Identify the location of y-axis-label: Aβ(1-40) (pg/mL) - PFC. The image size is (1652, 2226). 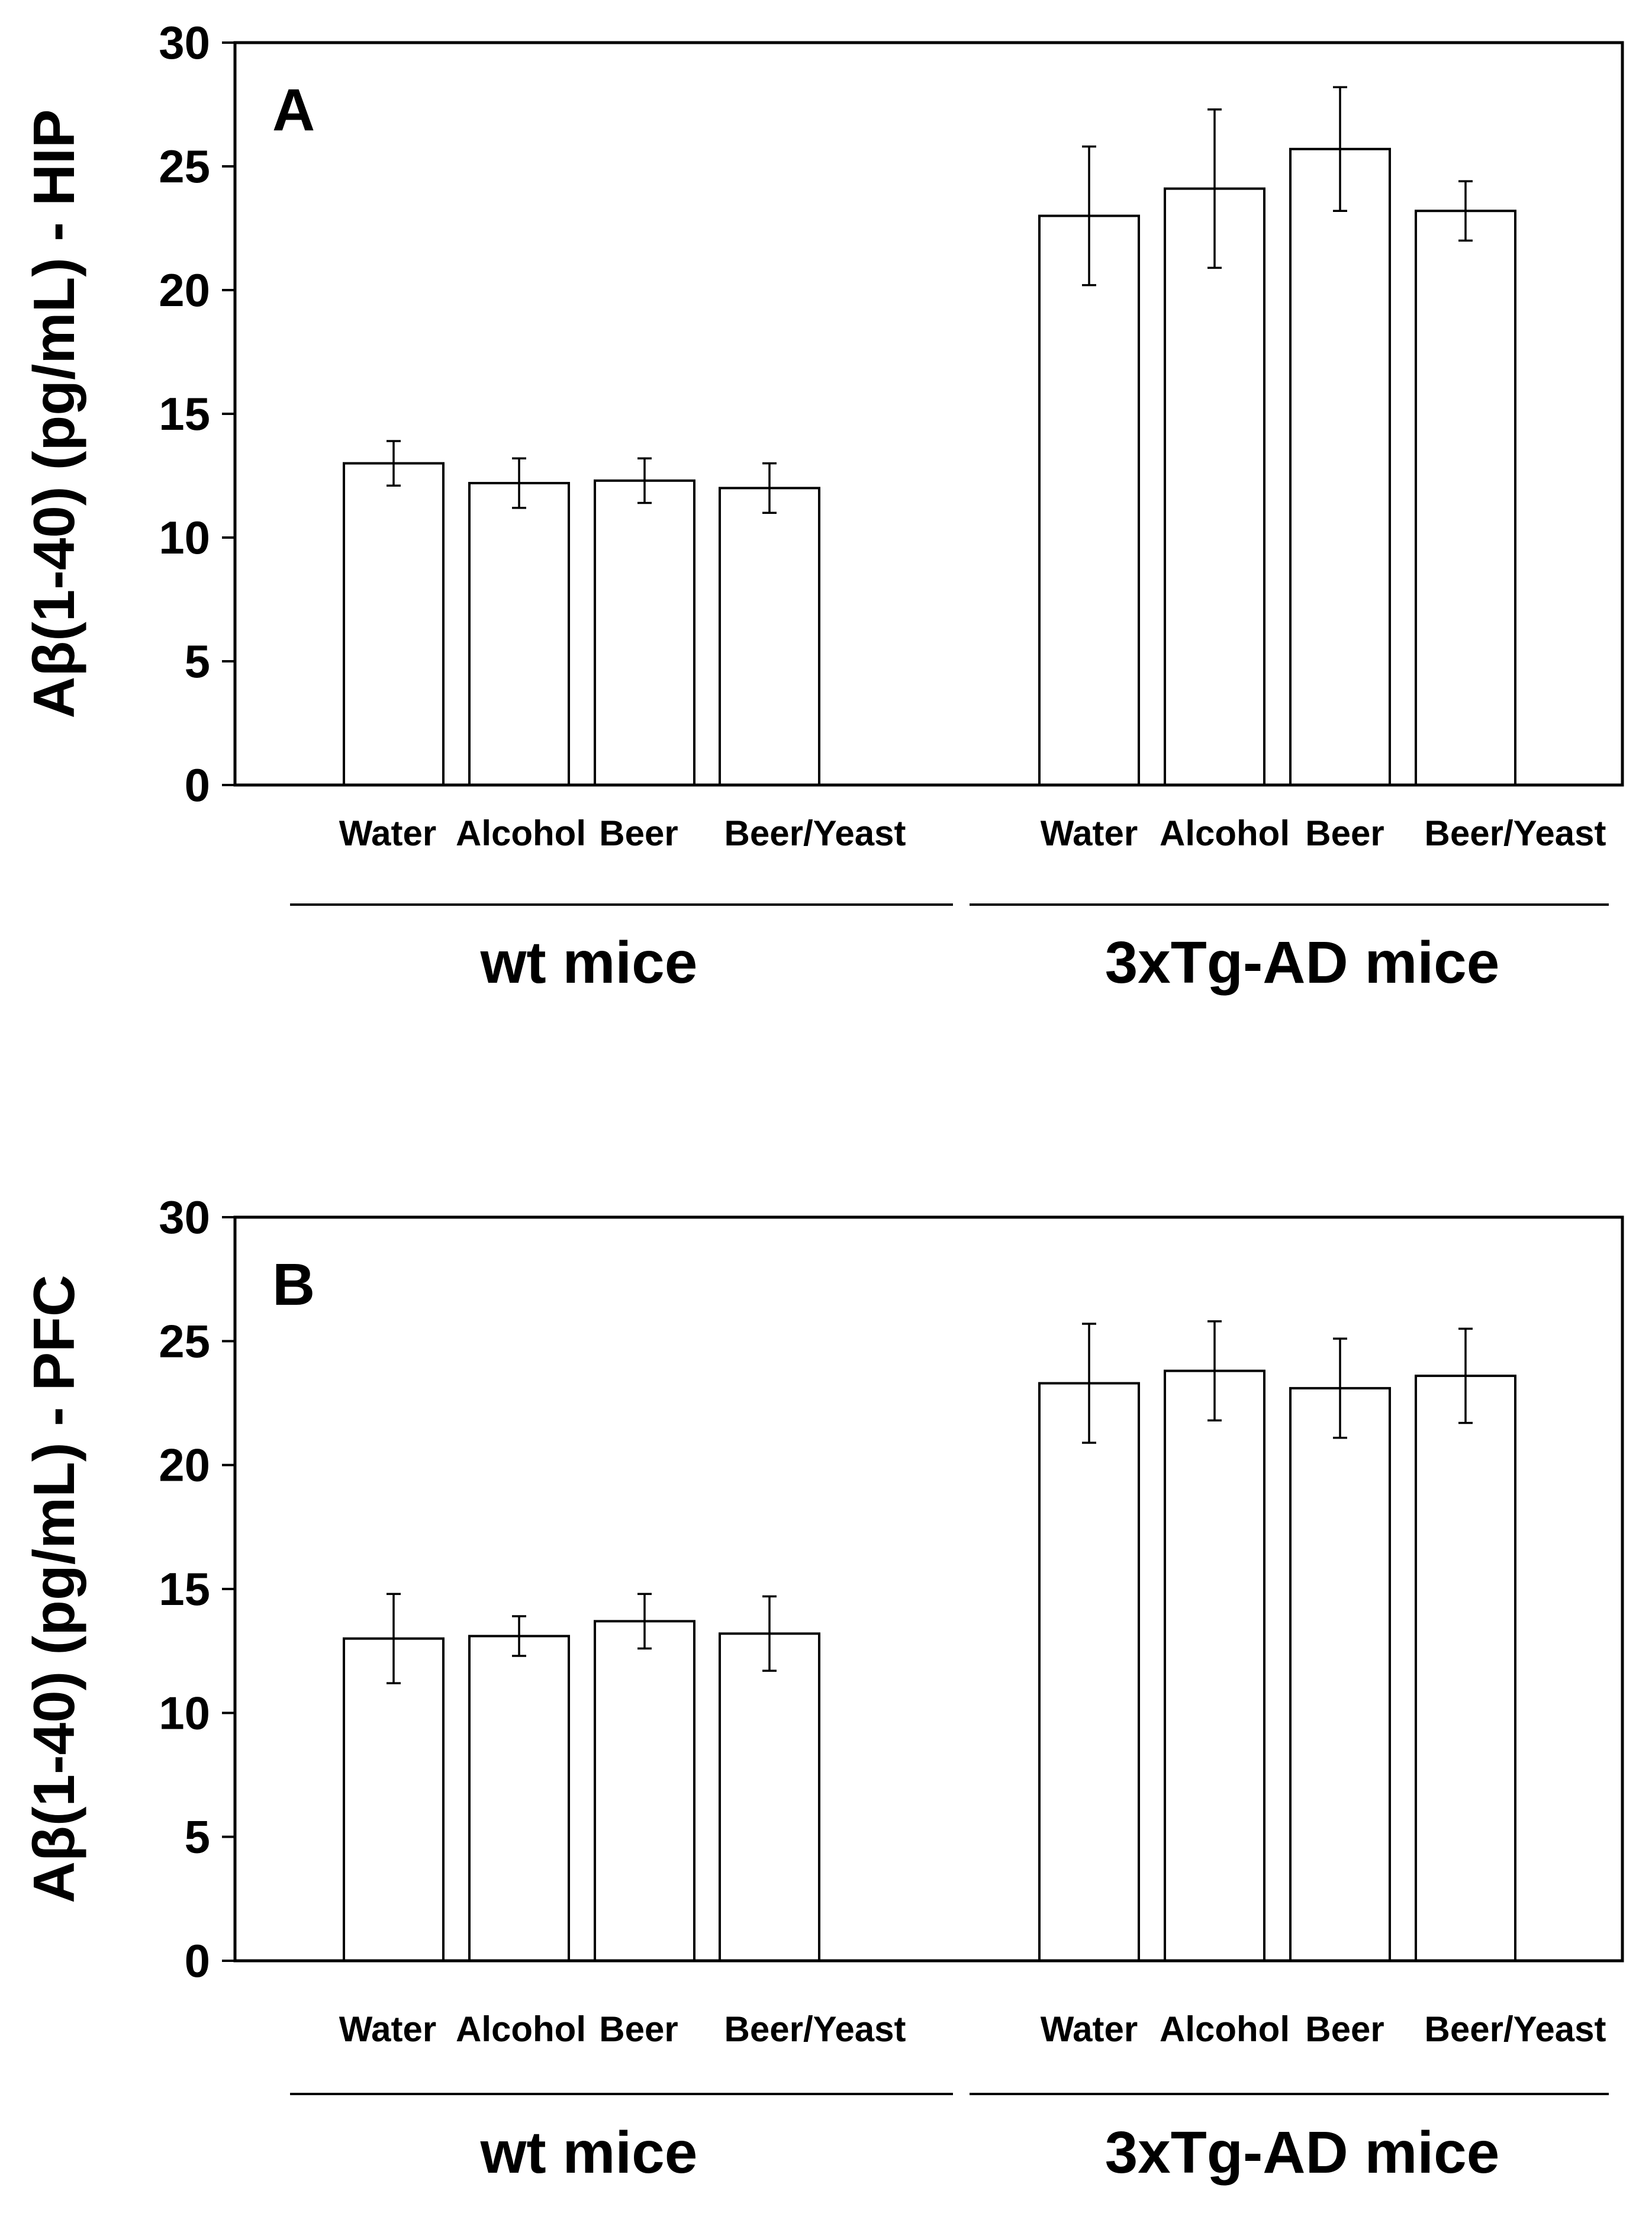
(53, 1589).